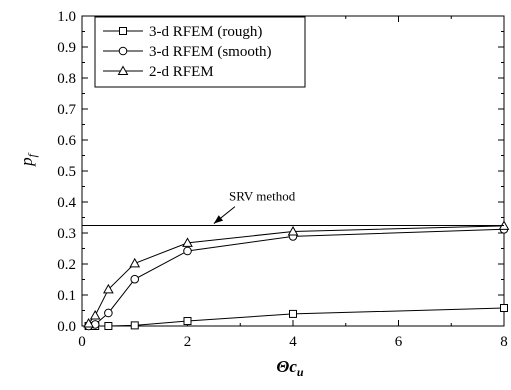 The width and height of the screenshot is (511, 390). I want to click on legend-item-triangle: 2-d RFEM, so click(158, 72).